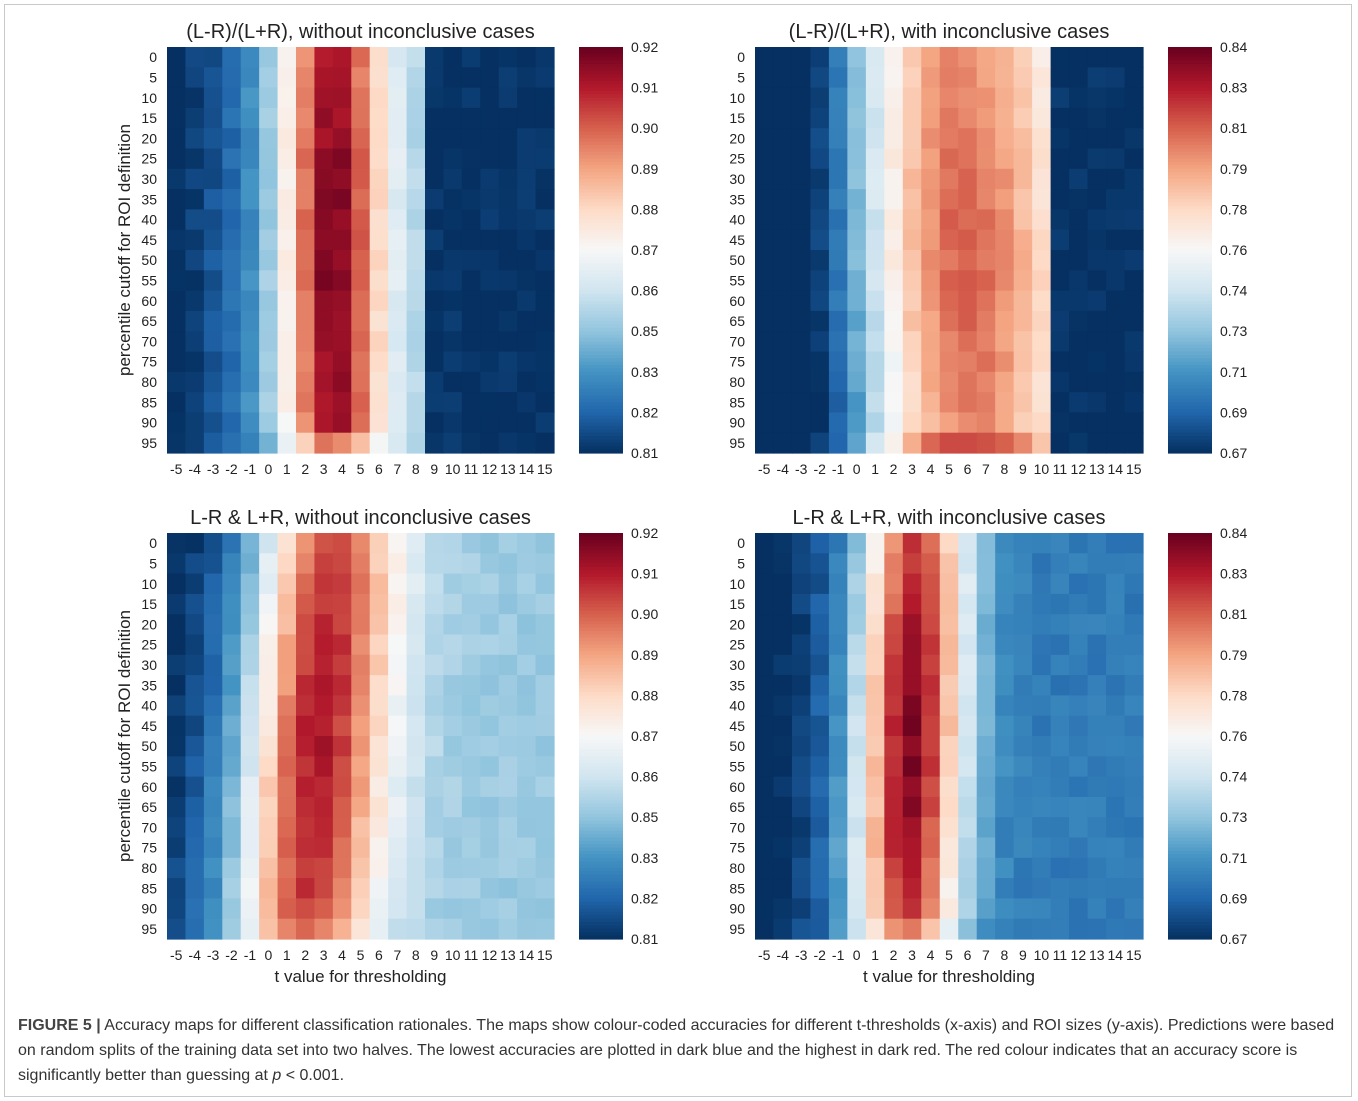  I want to click on y-tick-label: 55, so click(737, 766).